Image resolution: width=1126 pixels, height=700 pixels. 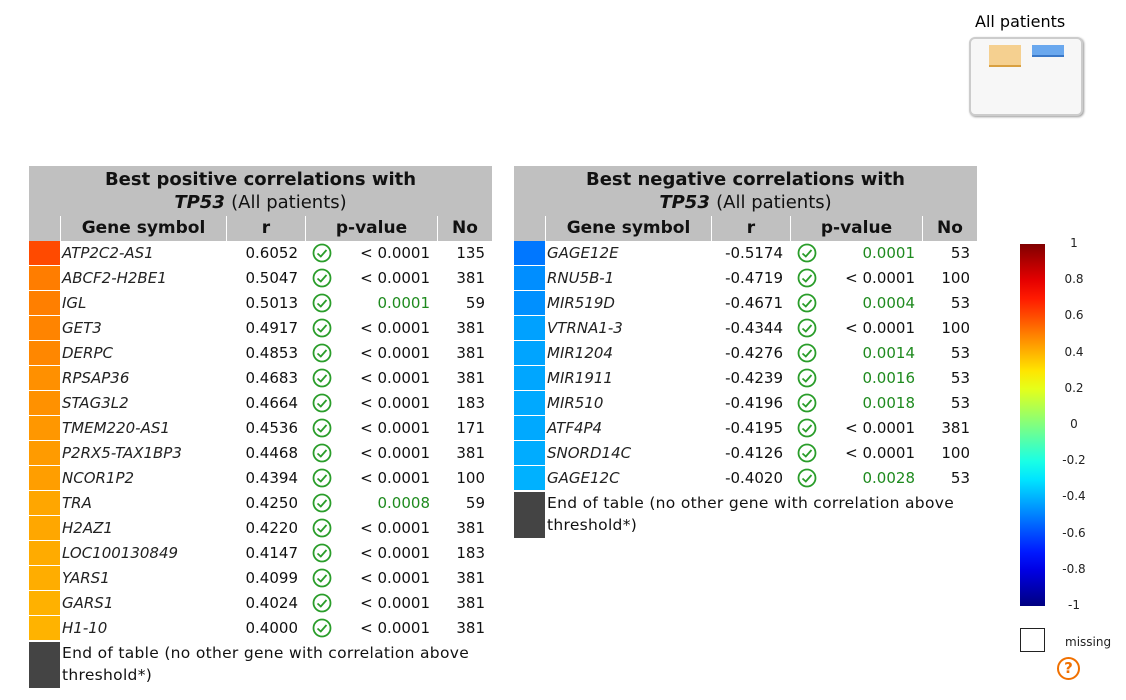 I want to click on missing-label: missing, so click(x=1088, y=642).